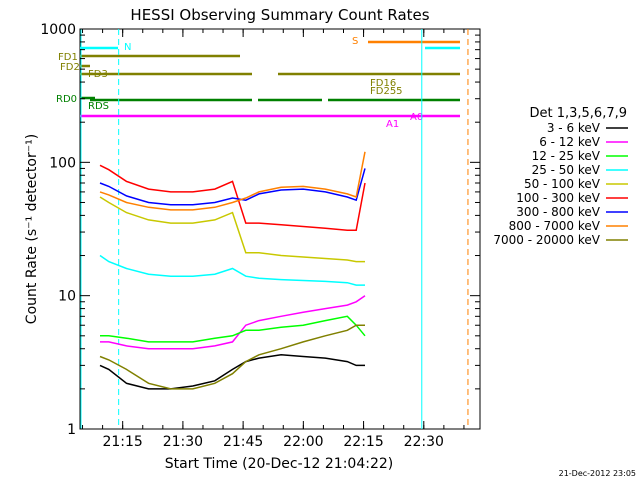 This screenshot has height=484, width=640. What do you see at coordinates (562, 184) in the screenshot?
I see `legend-entry-label: 50 - 100 keV` at bounding box center [562, 184].